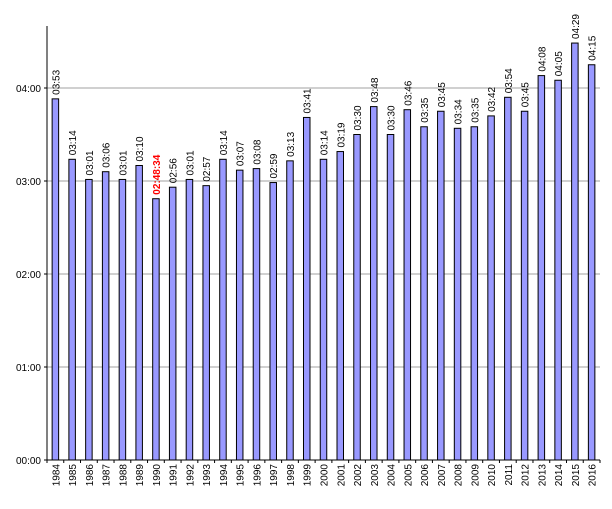 The width and height of the screenshot is (612, 509). Describe the element at coordinates (257, 151) in the screenshot. I see `data-label: 03:08` at that location.